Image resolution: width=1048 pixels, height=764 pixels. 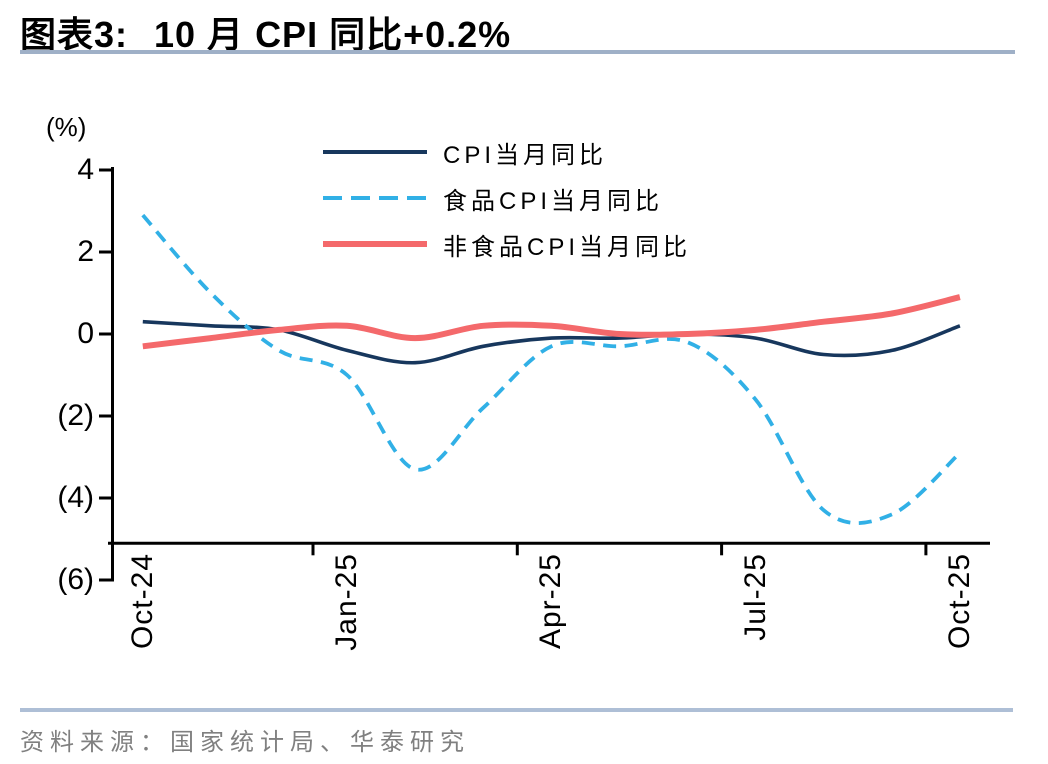 I want to click on footer-divider, so click(x=516, y=710).